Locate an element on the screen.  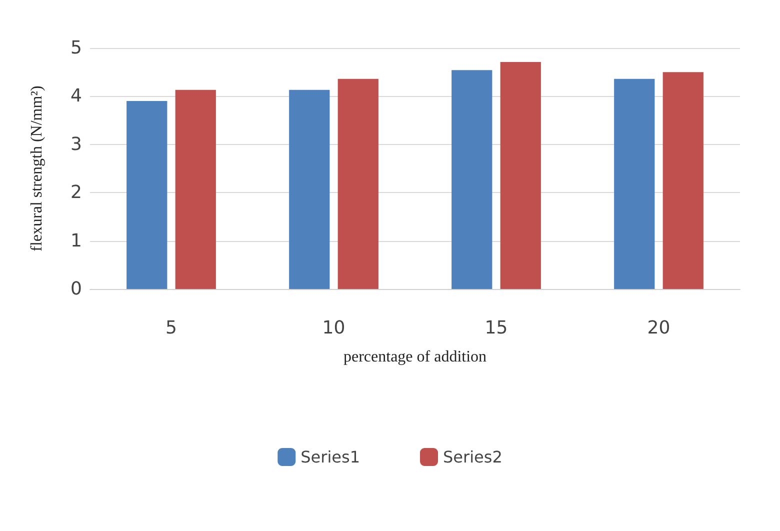
y-tick-label: 3 is located at coordinates (76, 144).